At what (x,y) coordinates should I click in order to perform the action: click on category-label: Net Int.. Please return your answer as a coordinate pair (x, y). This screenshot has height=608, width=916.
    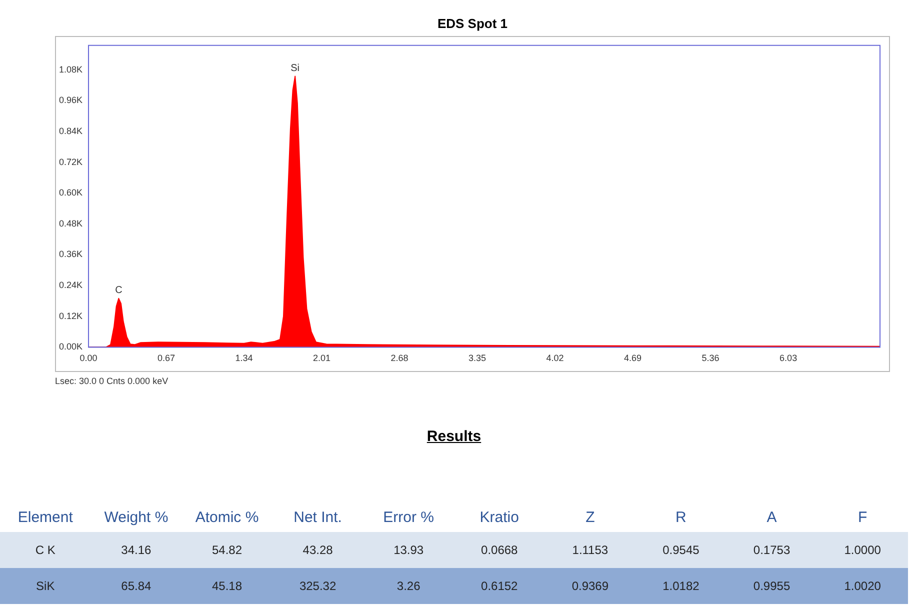
    Looking at the image, I should click on (317, 518).